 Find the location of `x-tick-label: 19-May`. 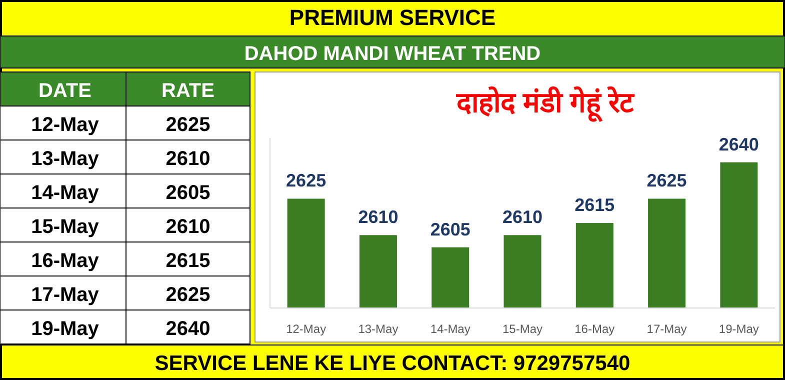

x-tick-label: 19-May is located at coordinates (738, 329).